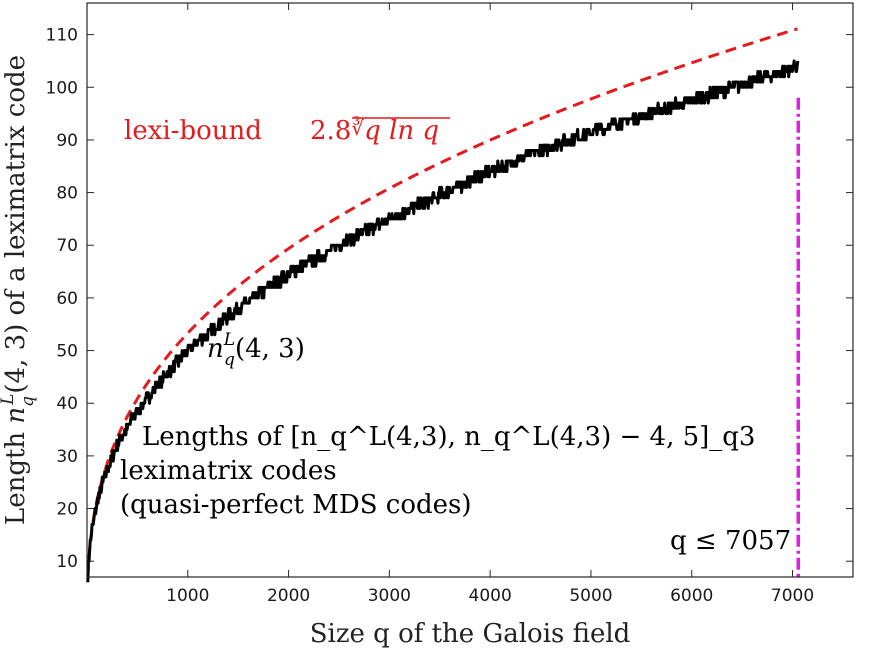  I want to click on y-tick-label: 30, so click(67, 457).